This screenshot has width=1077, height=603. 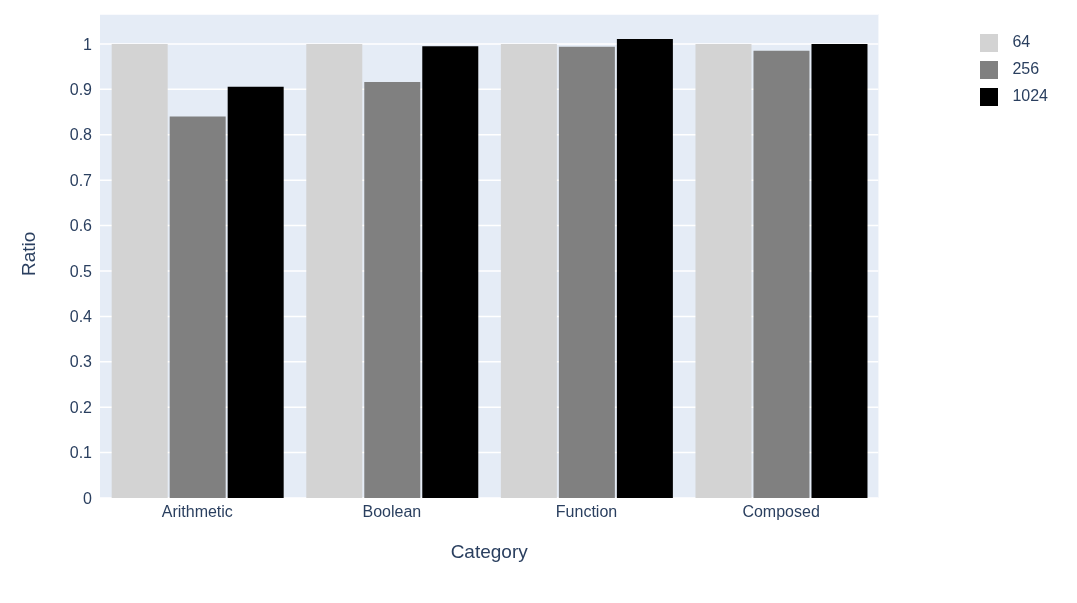 What do you see at coordinates (81, 135) in the screenshot?
I see `y-tick-label: 0.8` at bounding box center [81, 135].